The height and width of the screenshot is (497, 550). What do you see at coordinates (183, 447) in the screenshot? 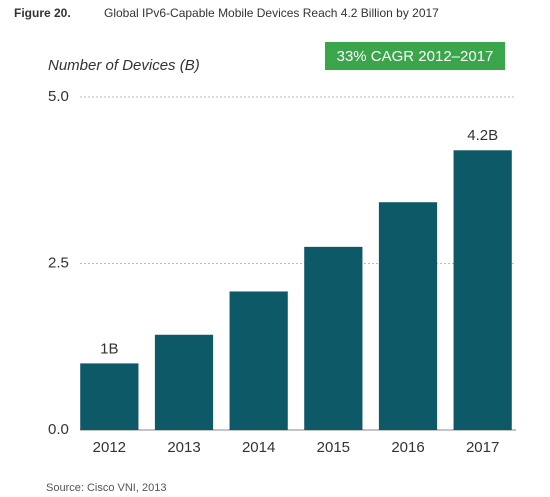
I see `x-tick-label: 2013` at bounding box center [183, 447].